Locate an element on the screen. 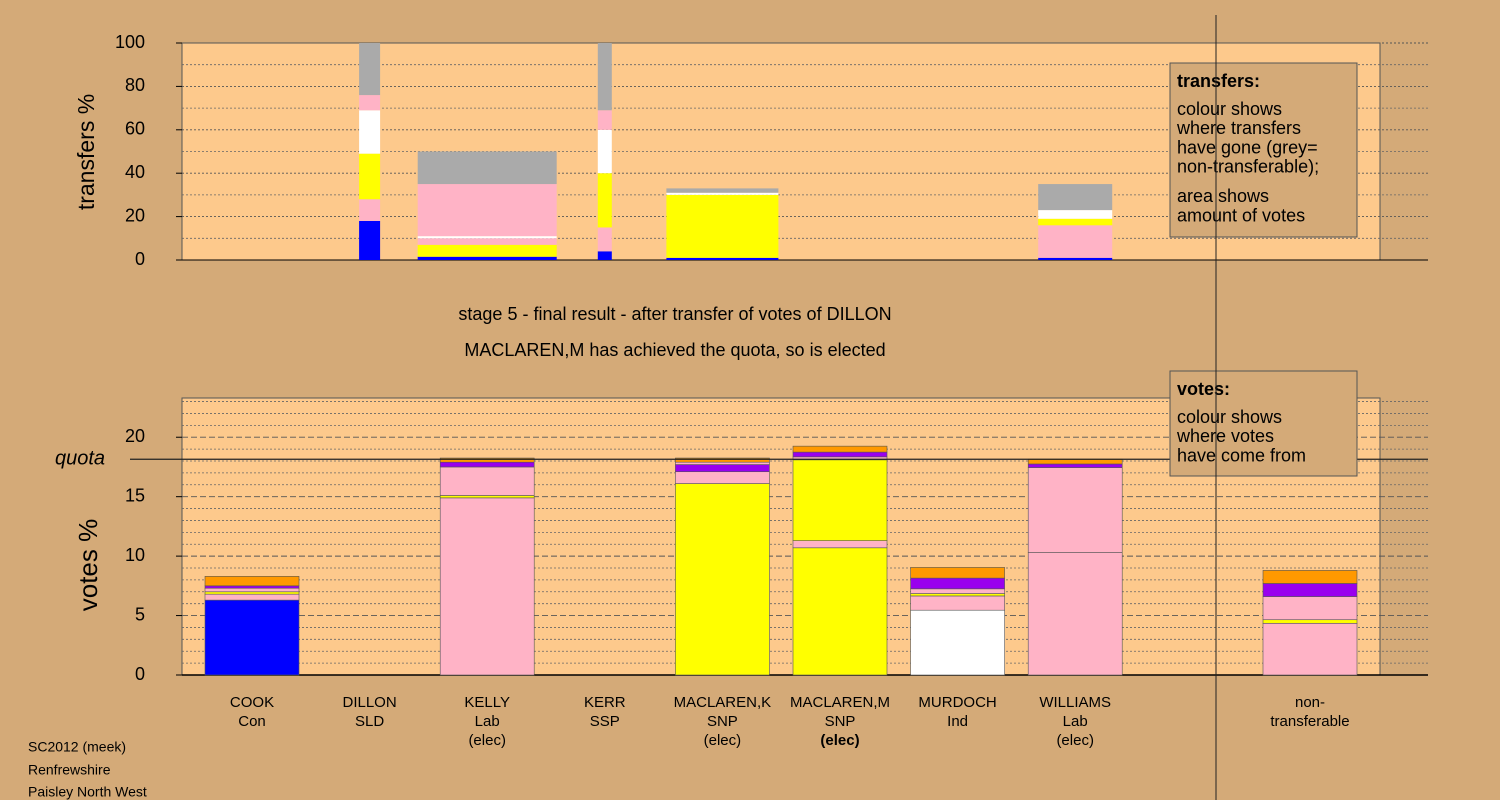  x-tick-label: MACLAREN,M is located at coordinates (840, 702).